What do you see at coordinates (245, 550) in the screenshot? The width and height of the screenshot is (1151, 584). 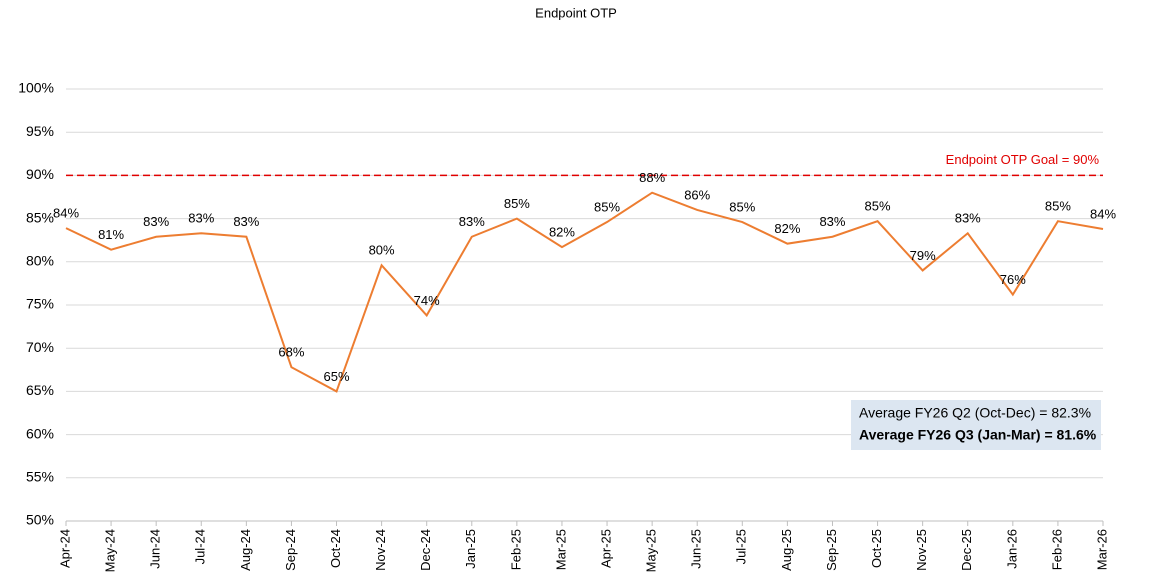 I see `x-tick-label: Aug-24` at bounding box center [245, 550].